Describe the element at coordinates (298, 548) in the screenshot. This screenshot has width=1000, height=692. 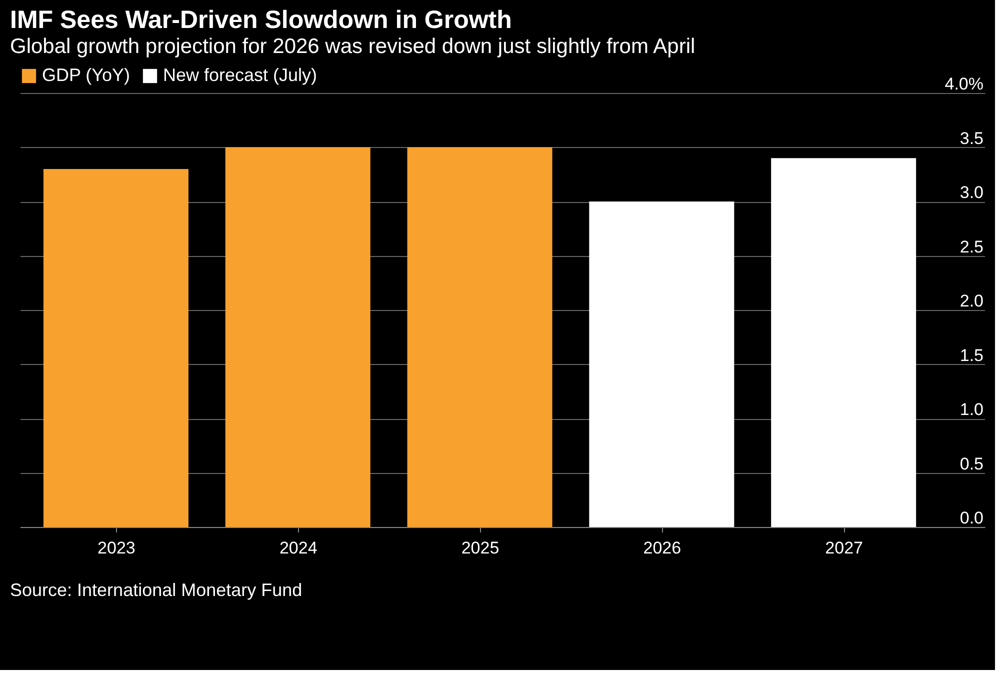
I see `x-tick-label: 2024` at that location.